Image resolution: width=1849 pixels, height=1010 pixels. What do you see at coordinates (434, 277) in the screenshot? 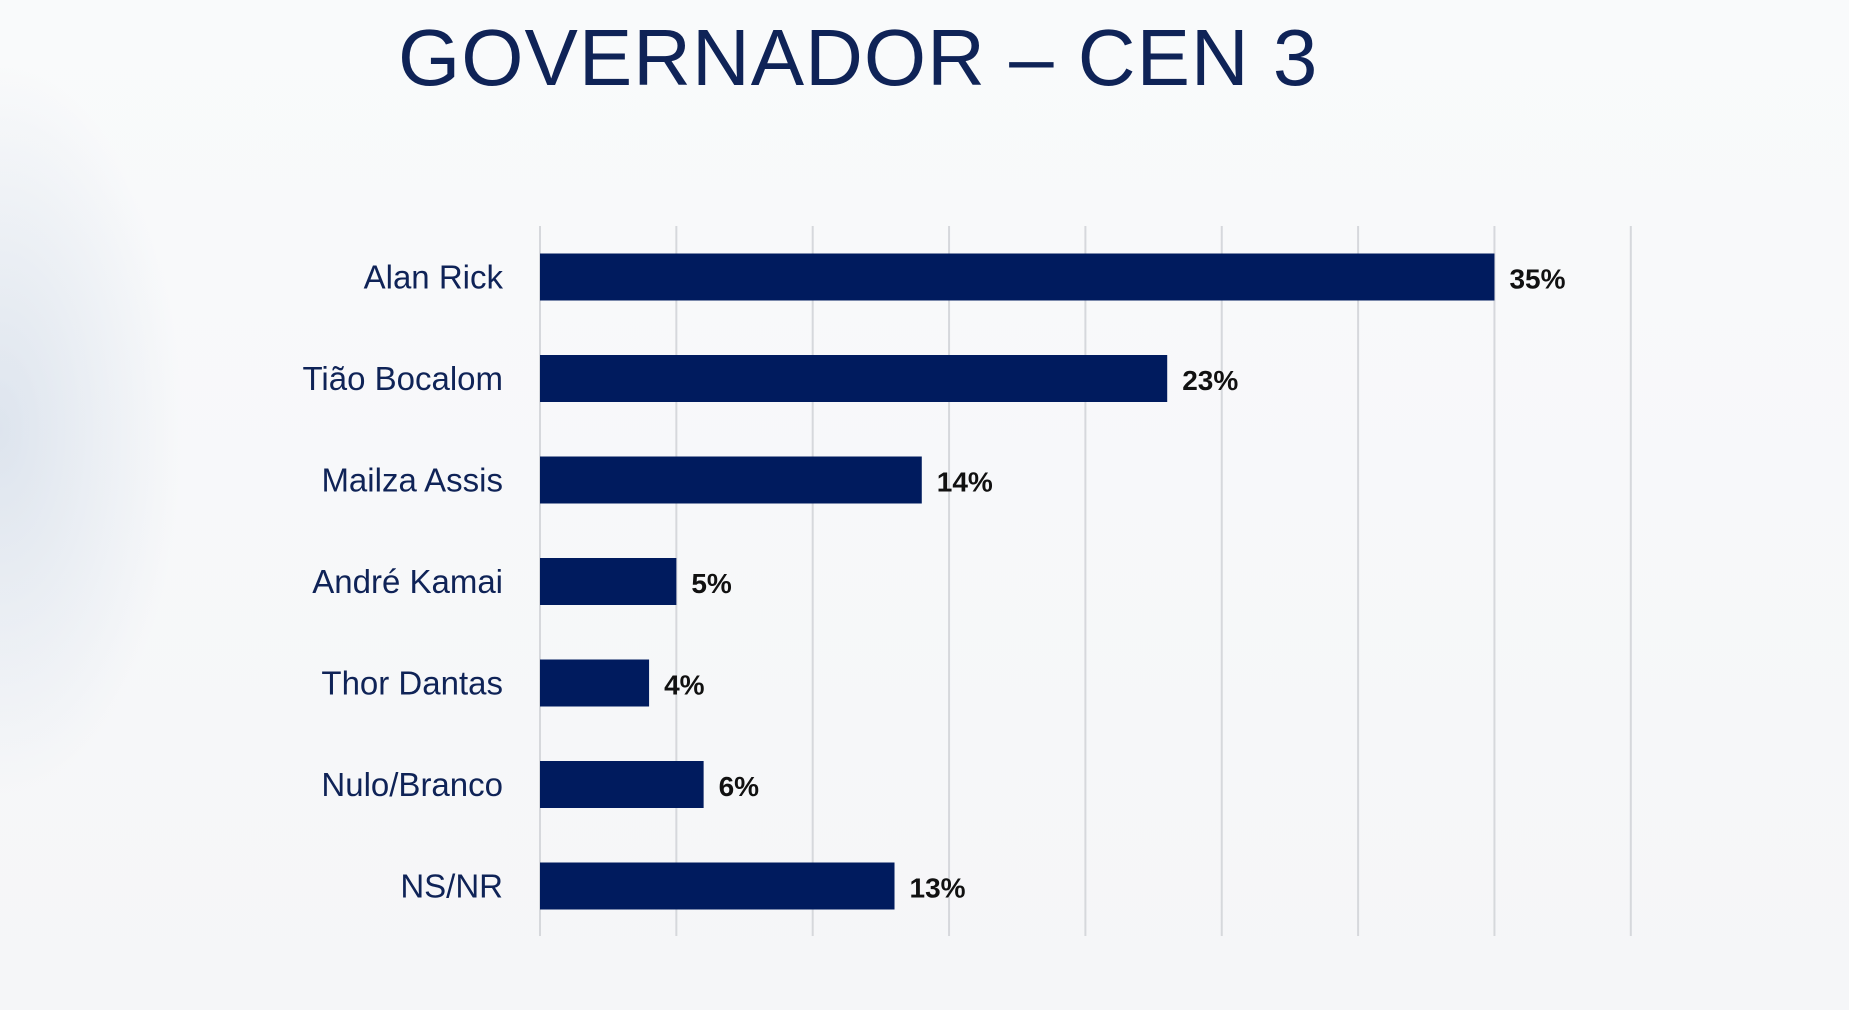
I see `category-label-alan-rick: Alan Rick` at bounding box center [434, 277].